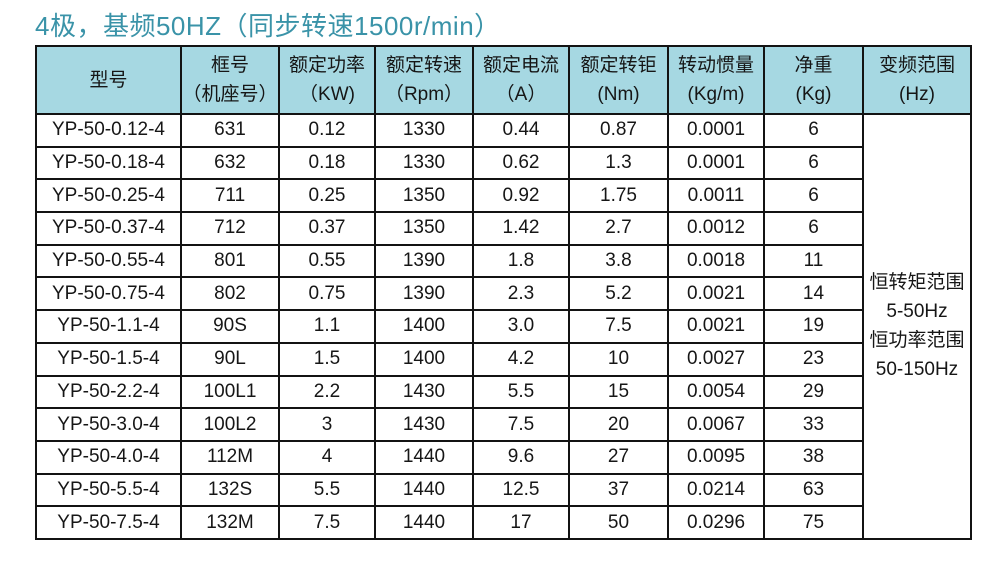 This screenshot has height=564, width=993. Describe the element at coordinates (327, 326) in the screenshot. I see `table-cell: 1.1` at that location.